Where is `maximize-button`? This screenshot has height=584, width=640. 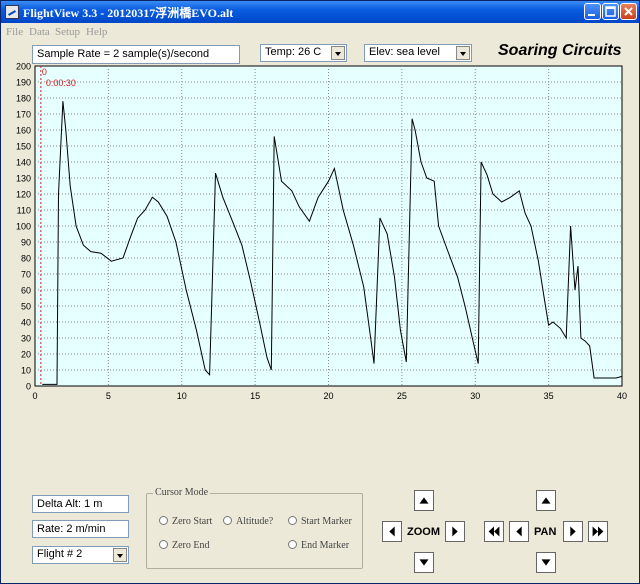
maximize-button is located at coordinates (610, 11).